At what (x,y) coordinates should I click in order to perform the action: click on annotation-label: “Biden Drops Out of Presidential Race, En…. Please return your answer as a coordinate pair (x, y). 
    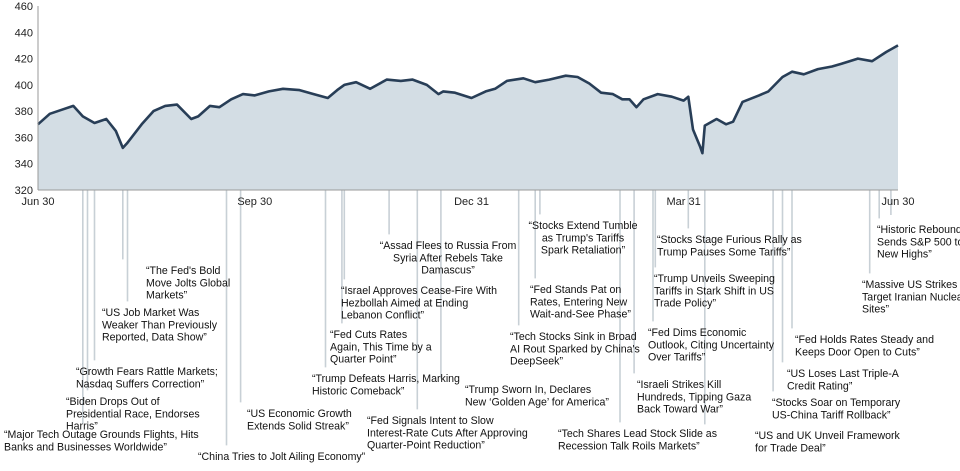
    Looking at the image, I should click on (133, 414).